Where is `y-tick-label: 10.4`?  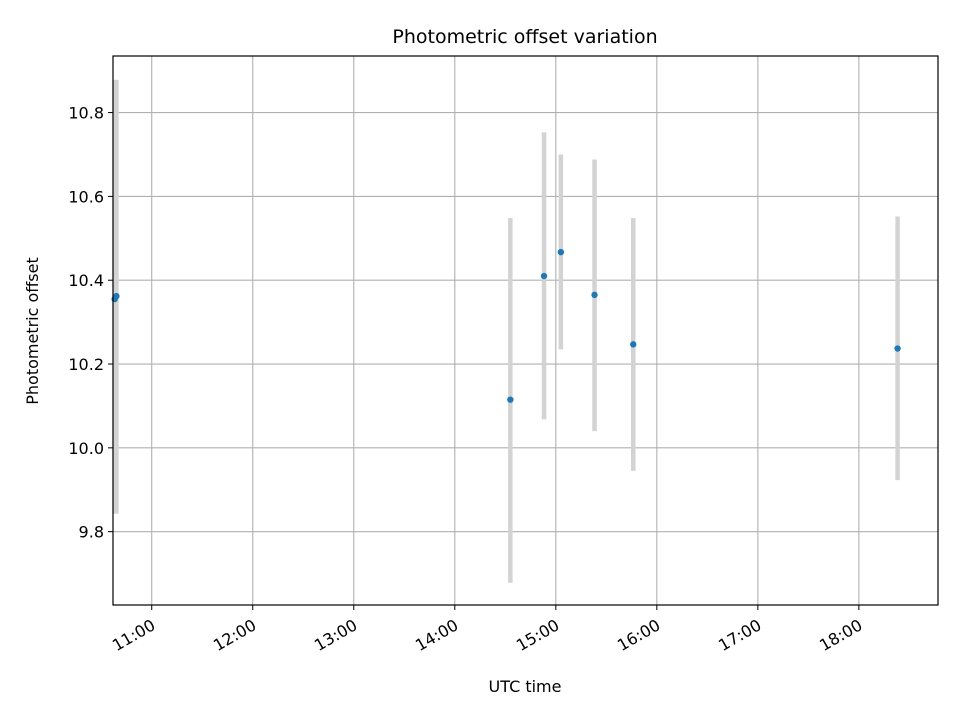 y-tick-label: 10.4 is located at coordinates (86, 280).